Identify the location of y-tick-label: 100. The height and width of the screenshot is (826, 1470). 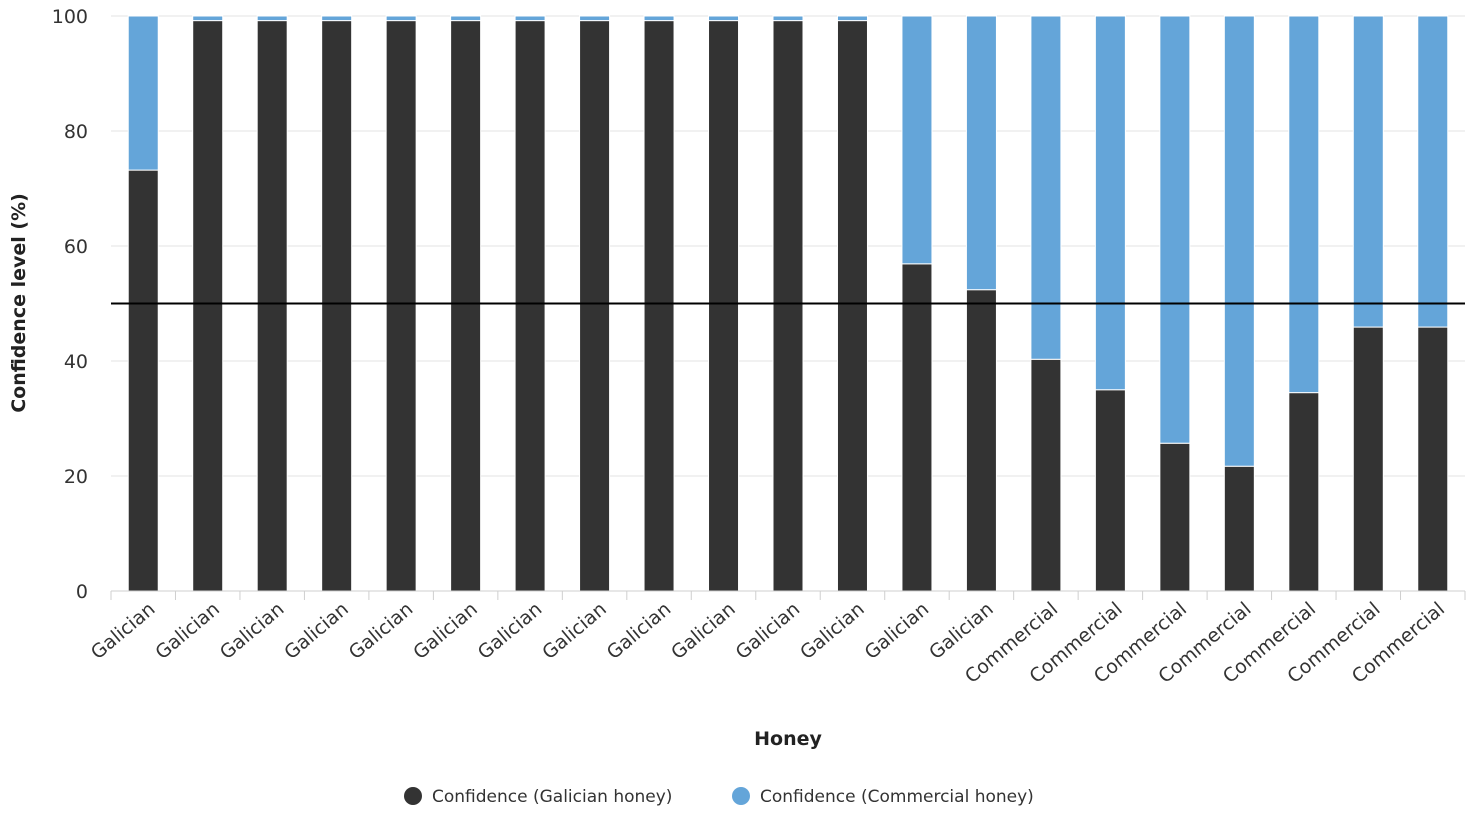
(70, 17).